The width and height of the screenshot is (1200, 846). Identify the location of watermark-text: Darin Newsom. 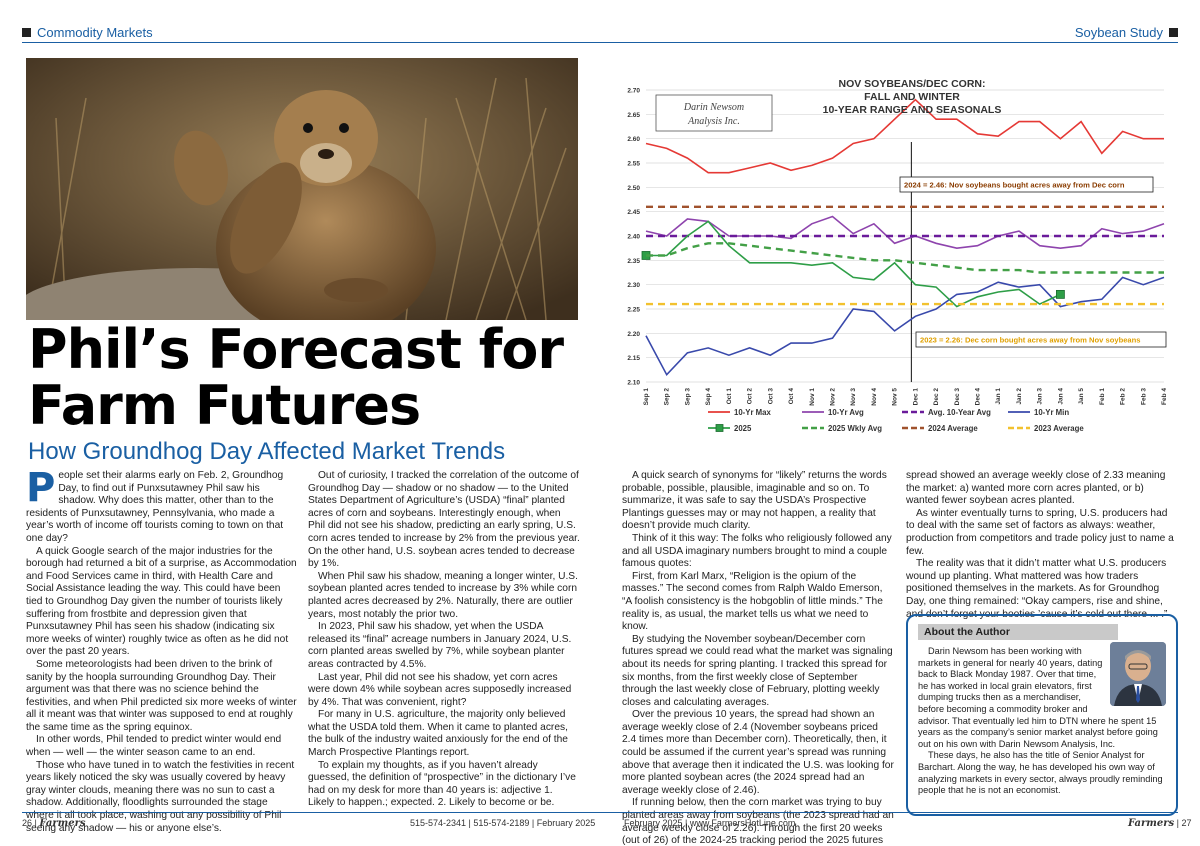
(713, 107).